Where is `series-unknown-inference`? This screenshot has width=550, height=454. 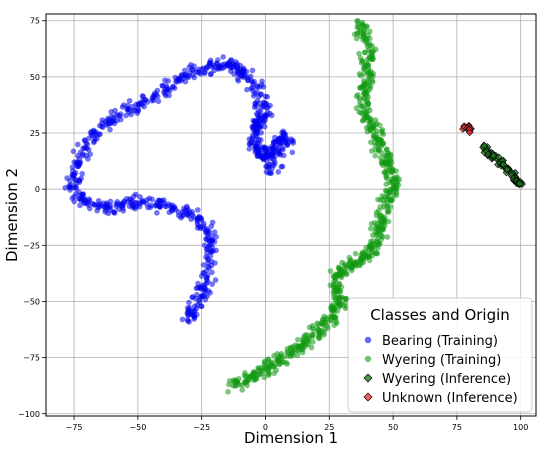 series-unknown-inference is located at coordinates (467, 129).